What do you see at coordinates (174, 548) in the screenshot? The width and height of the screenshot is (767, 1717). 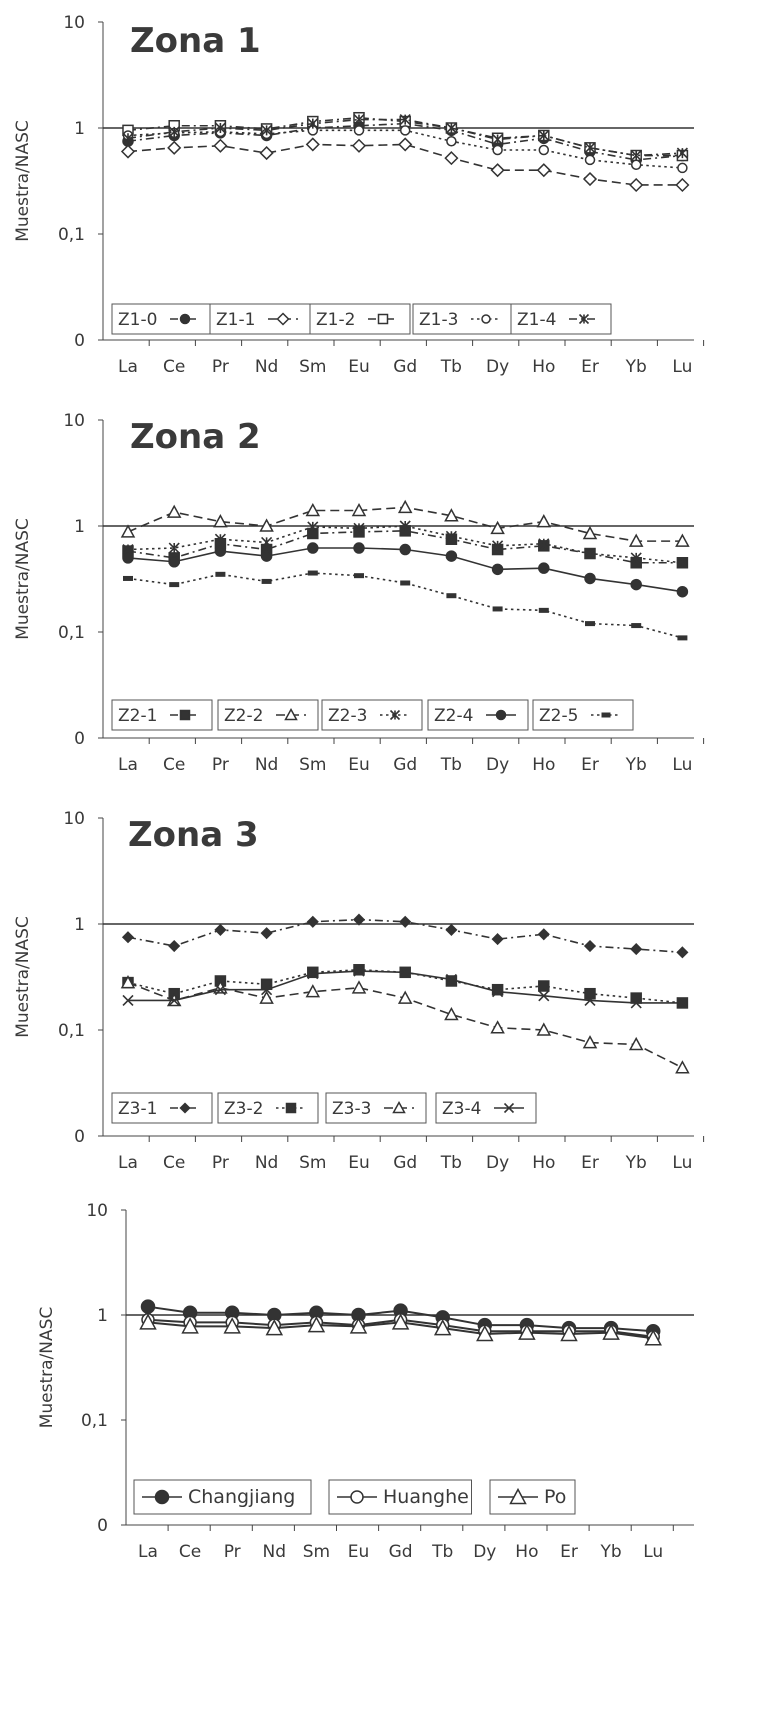 I see `data-point-z2-3-ce` at bounding box center [174, 548].